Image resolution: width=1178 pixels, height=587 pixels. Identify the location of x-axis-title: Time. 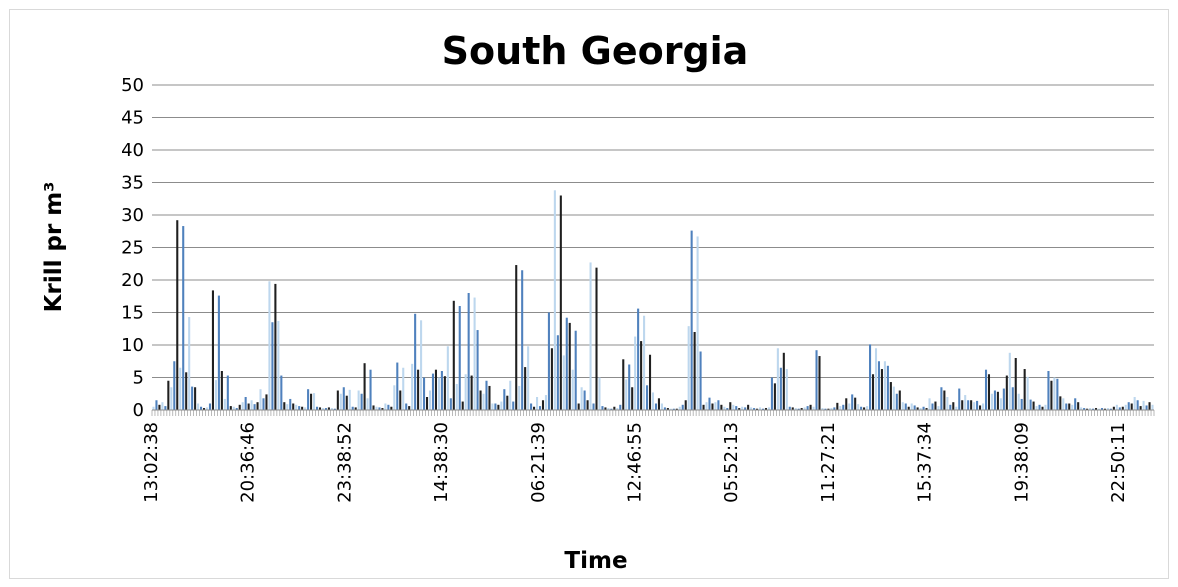
(595, 561).